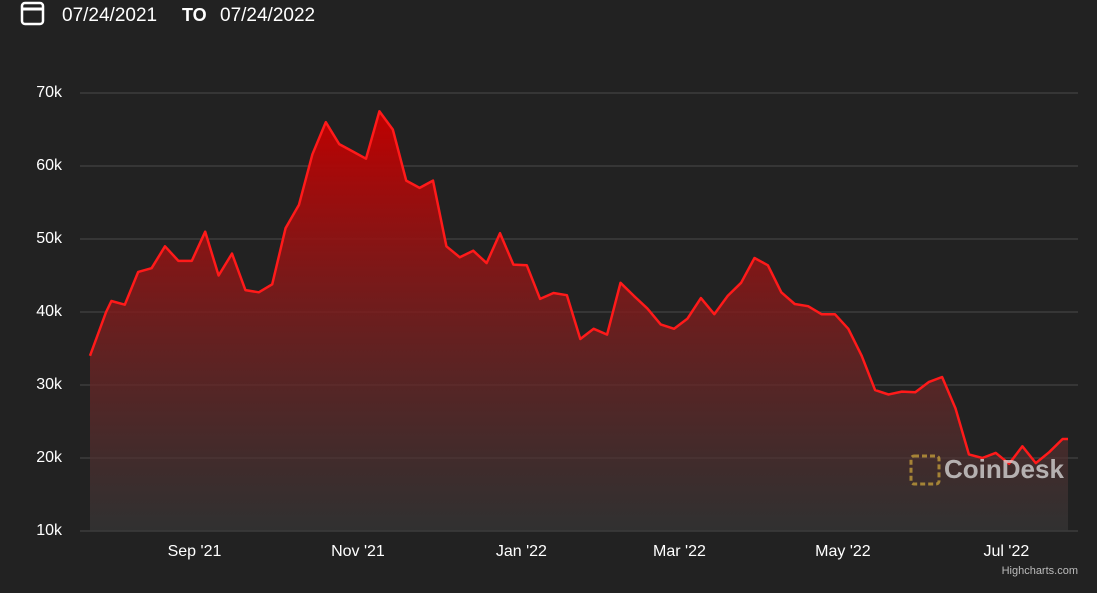 Image resolution: width=1097 pixels, height=593 pixels. I want to click on y-tick-label: 60k, so click(49, 165).